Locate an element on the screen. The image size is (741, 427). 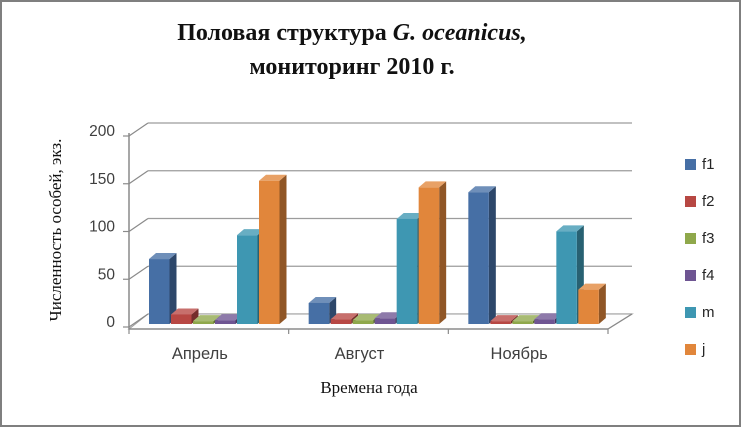
bar-top-m-Апрель is located at coordinates (251, 232).